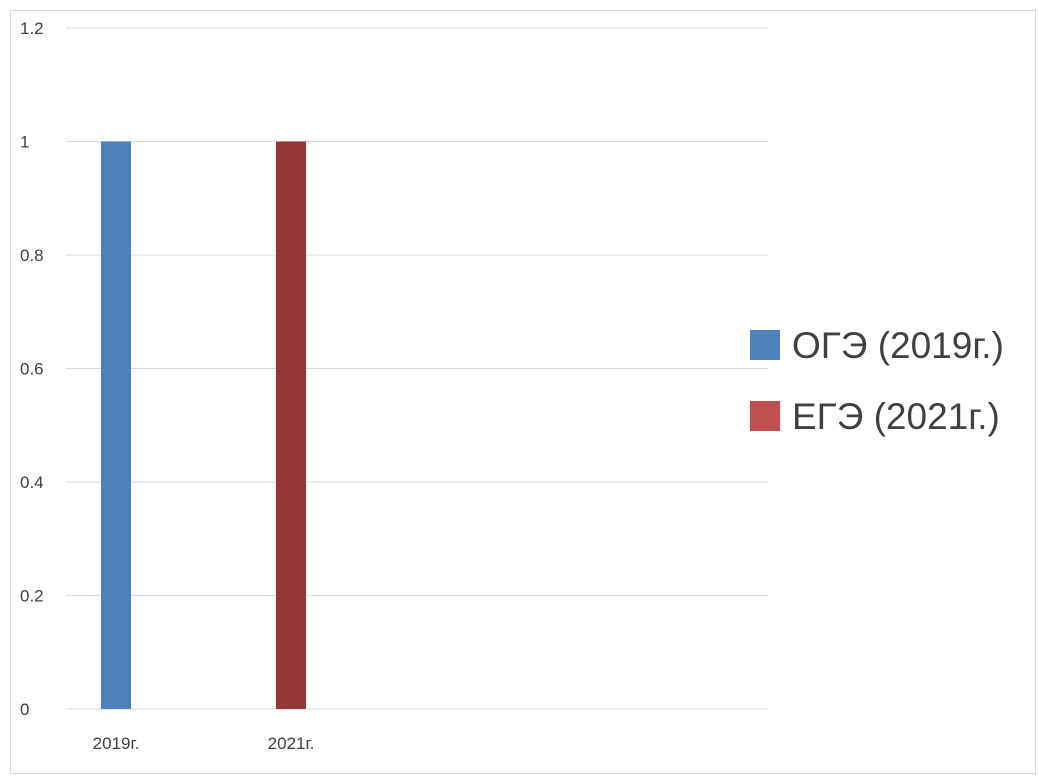 The height and width of the screenshot is (776, 1038). I want to click on y-axis: 0 0.2 0.4 0.6 0.8 1 1.2, so click(32, 369).